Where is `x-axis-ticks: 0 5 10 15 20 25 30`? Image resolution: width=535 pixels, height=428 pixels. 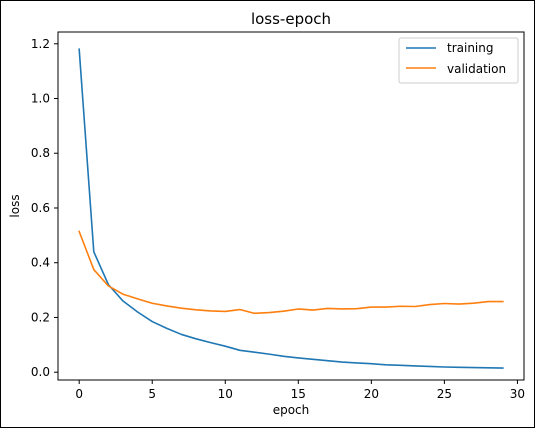
x-axis-ticks: 0 5 10 15 20 25 30 is located at coordinates (300, 390).